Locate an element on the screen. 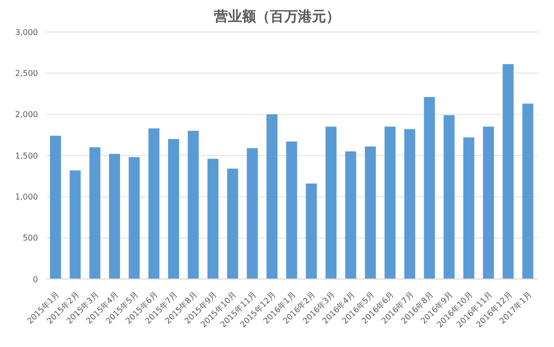 The height and width of the screenshot is (347, 554). y-tick-label: 2,000 is located at coordinates (26, 115).